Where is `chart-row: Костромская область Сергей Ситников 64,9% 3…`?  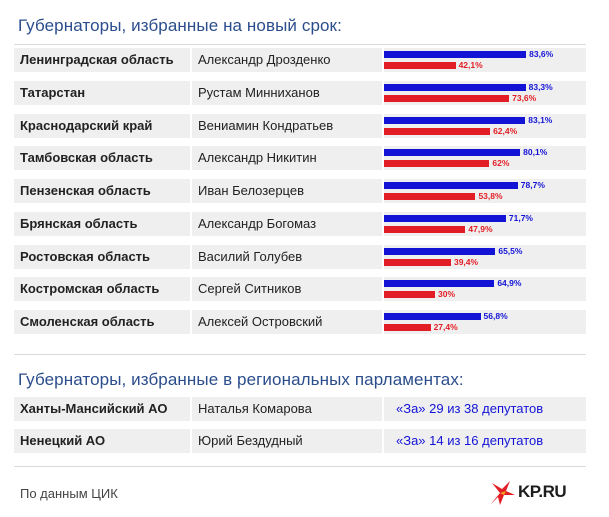 chart-row: Костромская область Сергей Ситников 64,9% 3… is located at coordinates (300, 289).